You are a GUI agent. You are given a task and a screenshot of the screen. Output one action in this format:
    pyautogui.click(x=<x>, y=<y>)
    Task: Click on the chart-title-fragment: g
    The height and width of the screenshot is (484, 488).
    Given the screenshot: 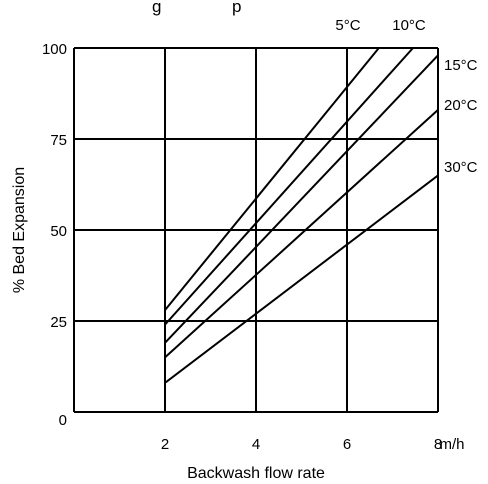 What is the action you would take?
    pyautogui.click(x=156, y=8)
    